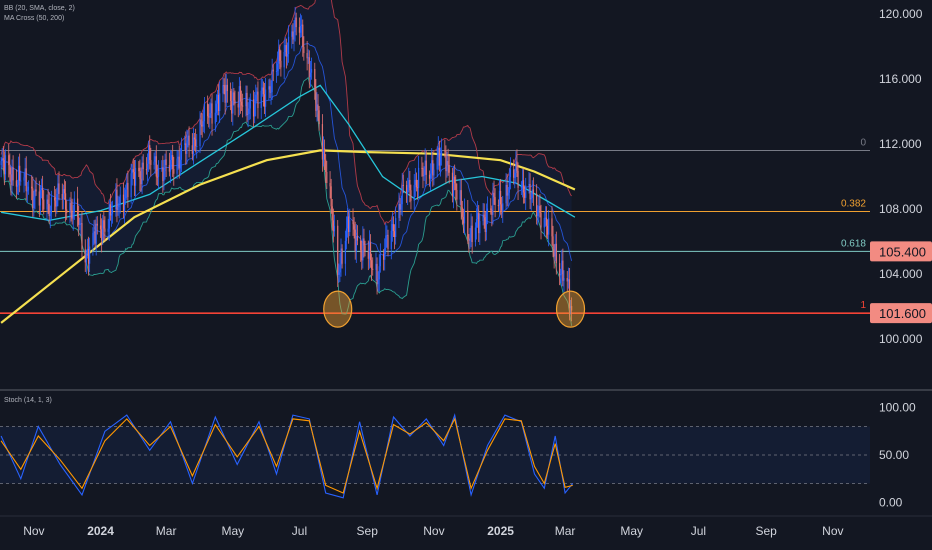  What do you see at coordinates (901, 251) in the screenshot?
I see `price-label-box-fib-0.618-price` at bounding box center [901, 251].